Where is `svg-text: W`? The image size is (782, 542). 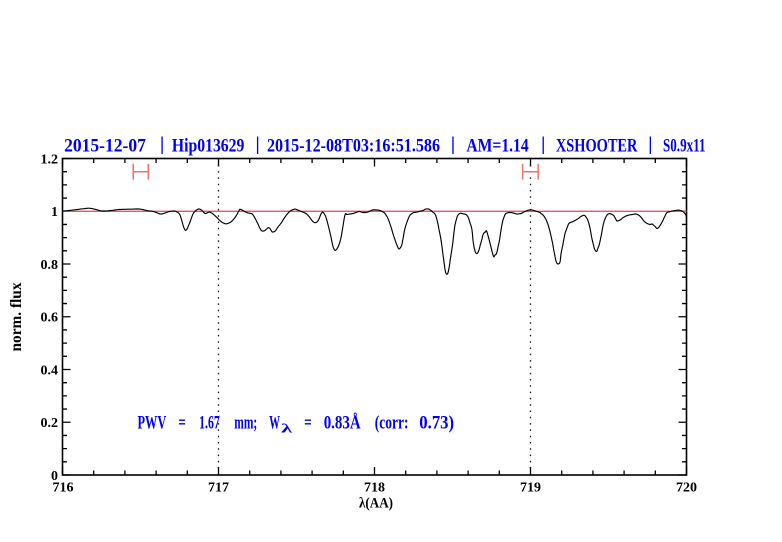 svg-text: W is located at coordinates (274, 423).